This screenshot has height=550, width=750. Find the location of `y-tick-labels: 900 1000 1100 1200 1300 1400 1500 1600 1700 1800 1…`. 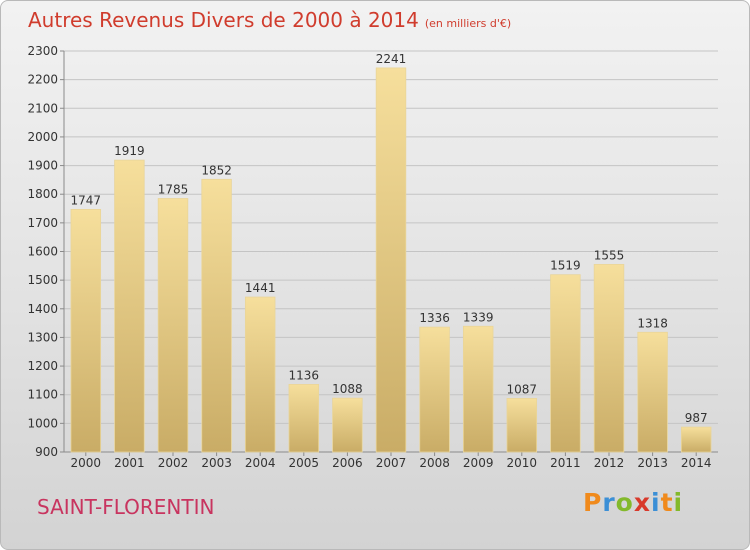

y-tick-labels: 900 1000 1100 1200 1300 1400 1500 1600 1700 1800 1… is located at coordinates (42, 251).